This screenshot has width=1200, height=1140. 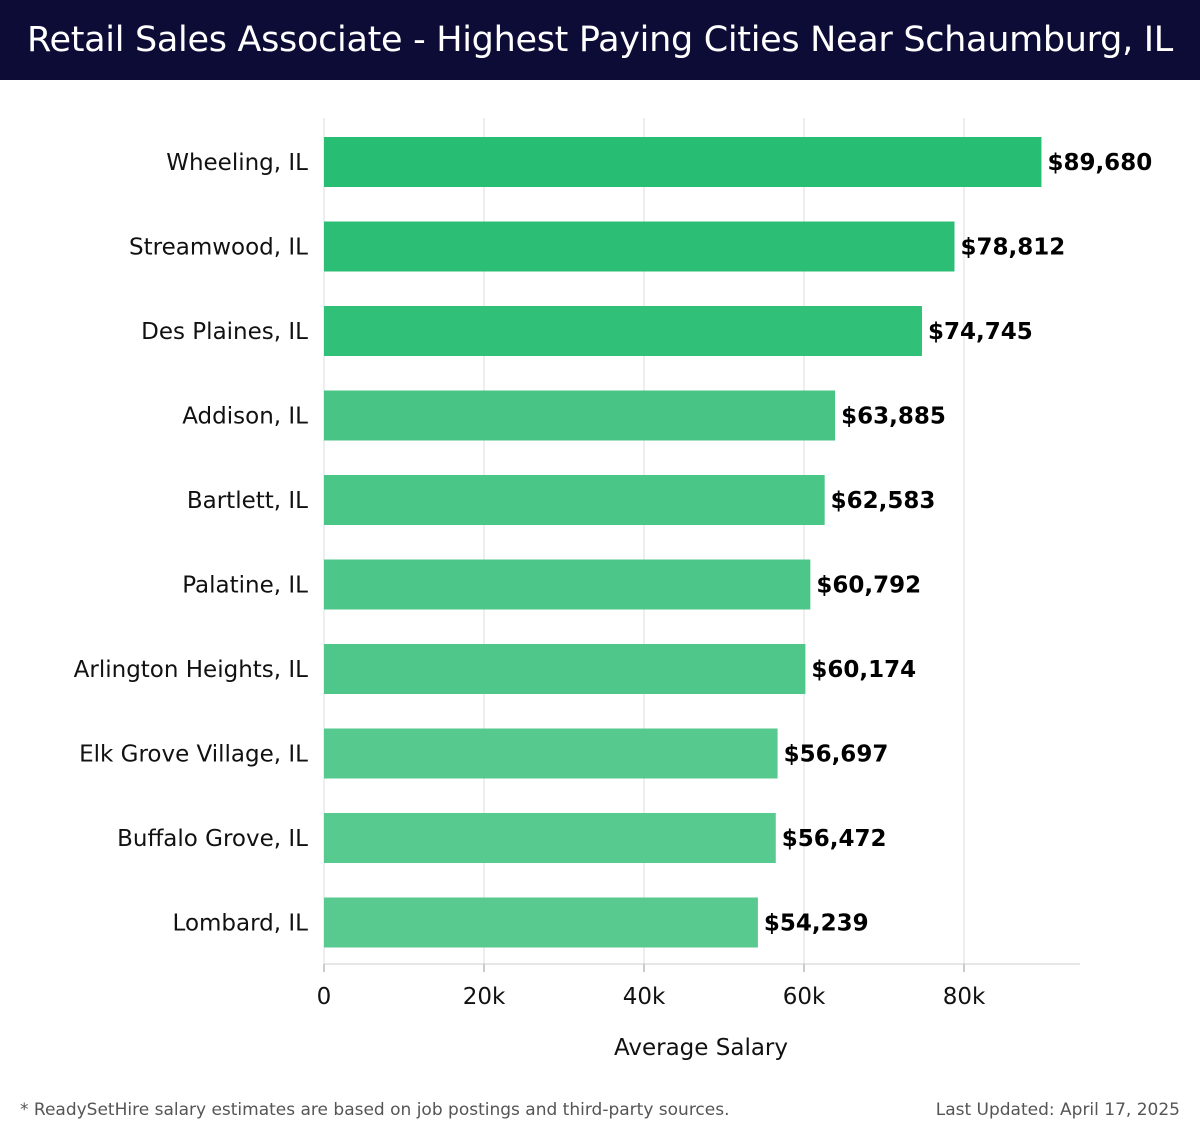 What do you see at coordinates (212, 839) in the screenshot?
I see `category-label: Buffalo Grove, IL` at bounding box center [212, 839].